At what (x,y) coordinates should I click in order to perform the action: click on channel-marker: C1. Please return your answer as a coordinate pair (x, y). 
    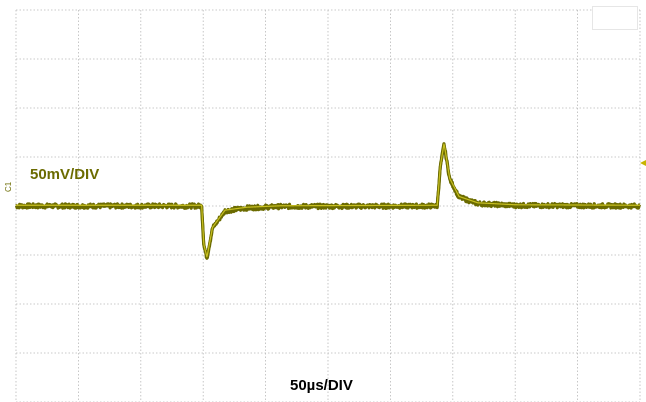
    Looking at the image, I should click on (8, 186).